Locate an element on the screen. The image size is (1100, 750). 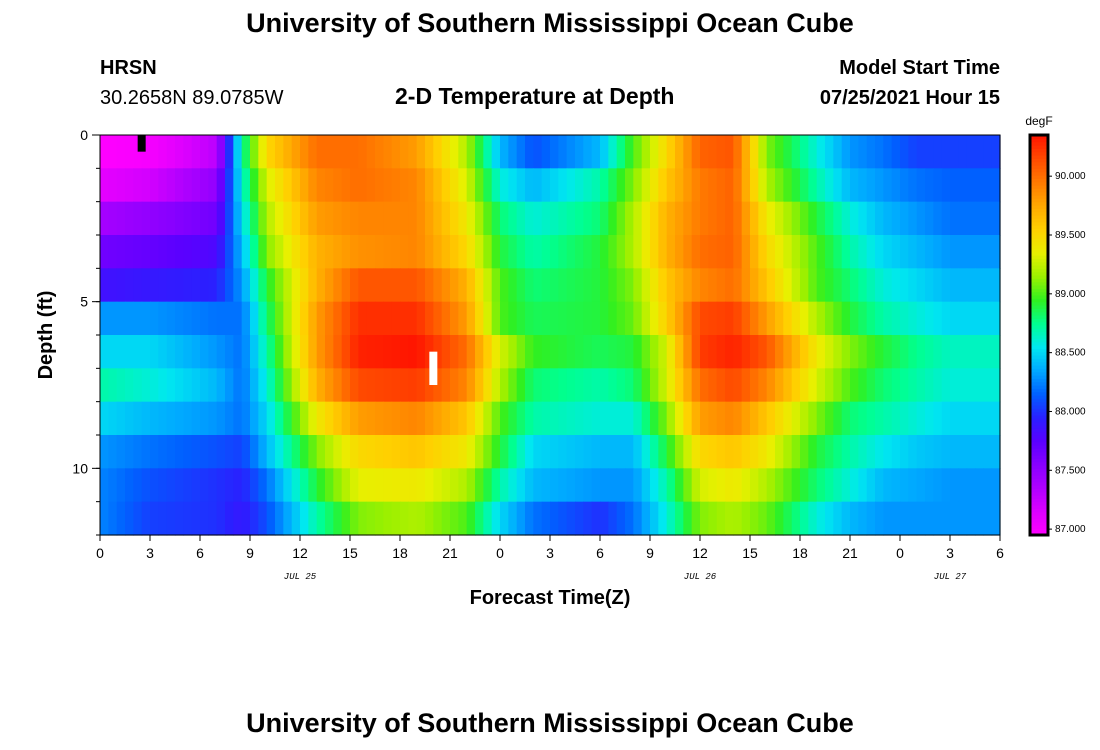
x-tick-label: 12 is located at coordinates (700, 553).